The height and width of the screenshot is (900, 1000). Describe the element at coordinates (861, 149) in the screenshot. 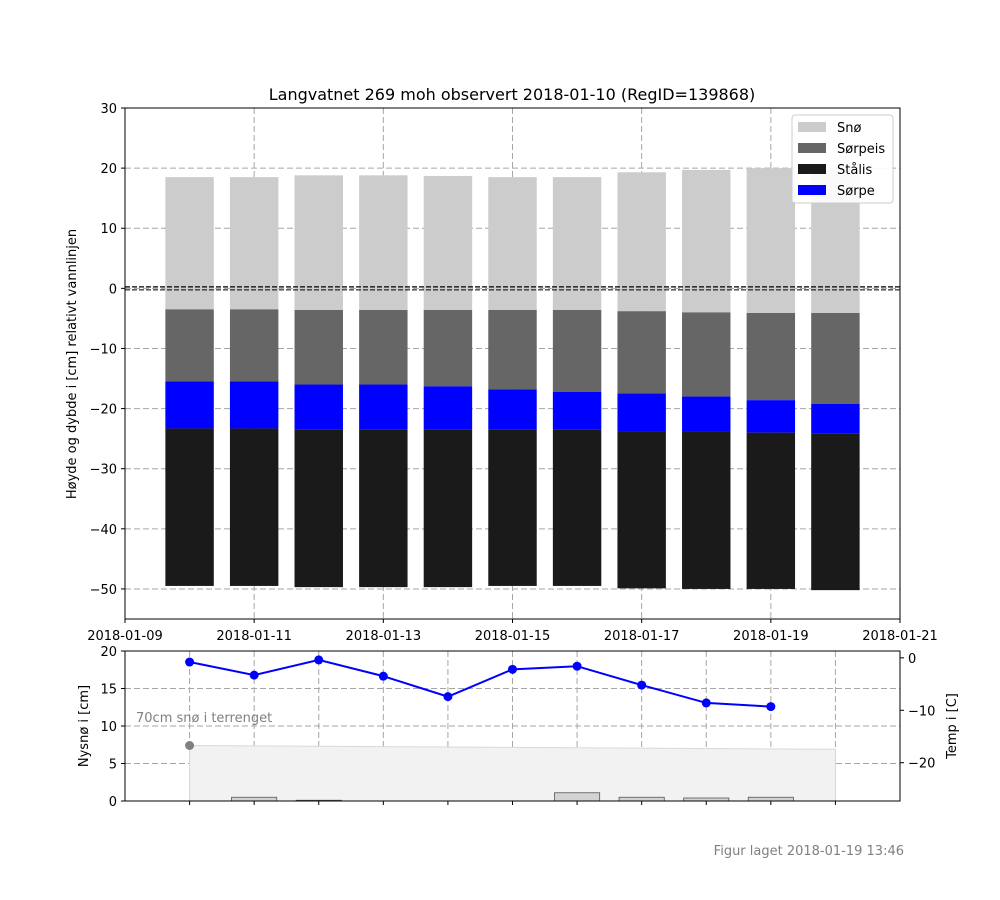

I see `legend-label: Sørpeis` at that location.